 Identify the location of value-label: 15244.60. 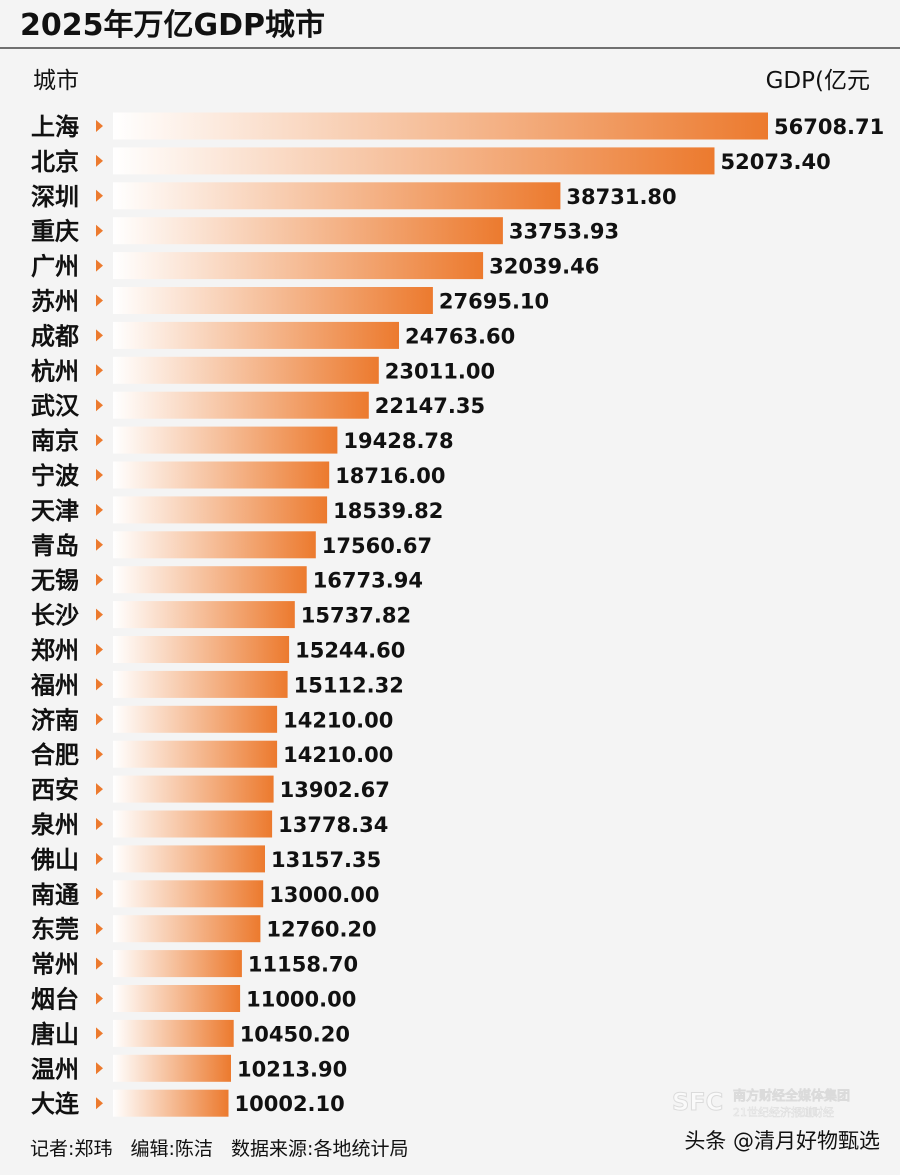
(350, 651).